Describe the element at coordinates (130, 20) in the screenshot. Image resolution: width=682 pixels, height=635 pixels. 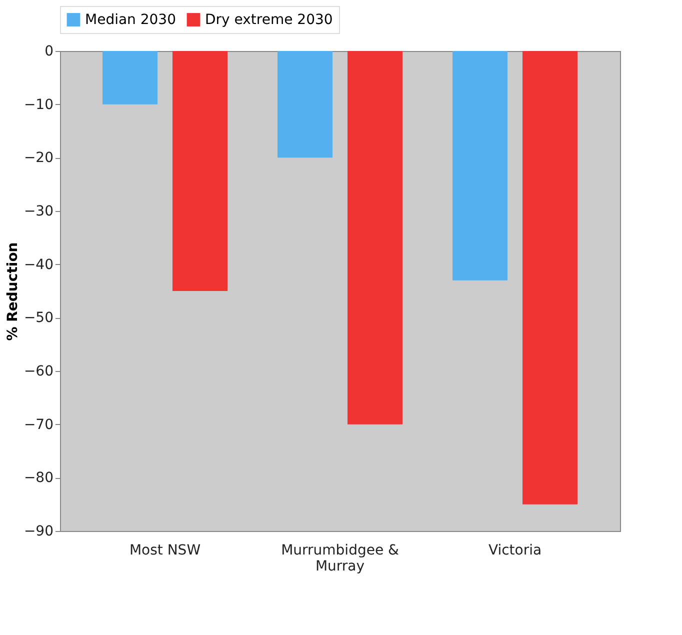
I see `legend-label: Median 2030` at that location.